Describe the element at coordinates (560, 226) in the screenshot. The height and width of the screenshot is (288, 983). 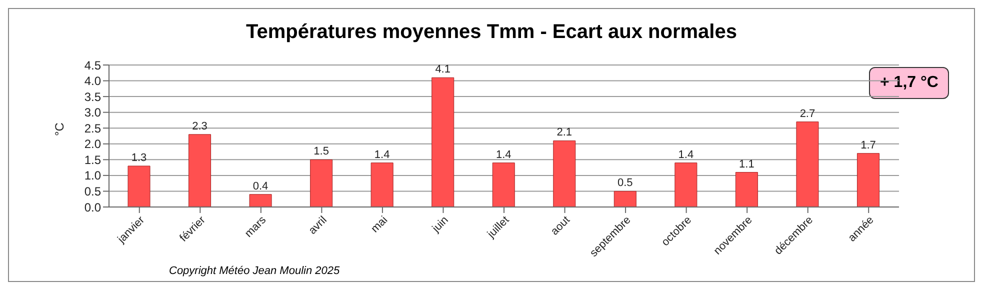
I see `x-tick-label: aout` at that location.